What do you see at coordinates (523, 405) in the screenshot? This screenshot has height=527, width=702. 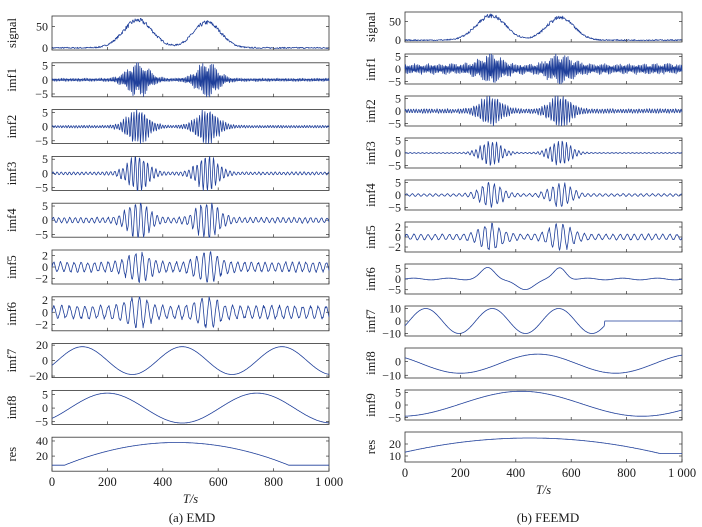 I see `panel-imf9: −505 imf9` at bounding box center [523, 405].